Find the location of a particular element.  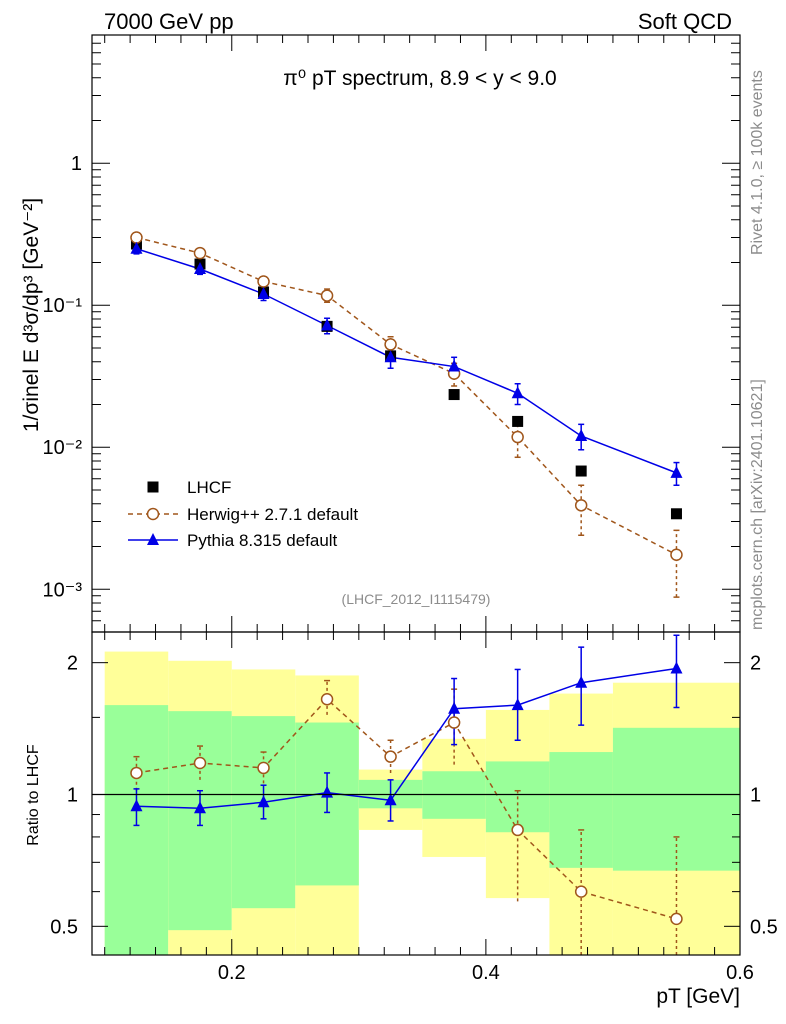

x-tick-label: 0.2 is located at coordinates (232, 973).